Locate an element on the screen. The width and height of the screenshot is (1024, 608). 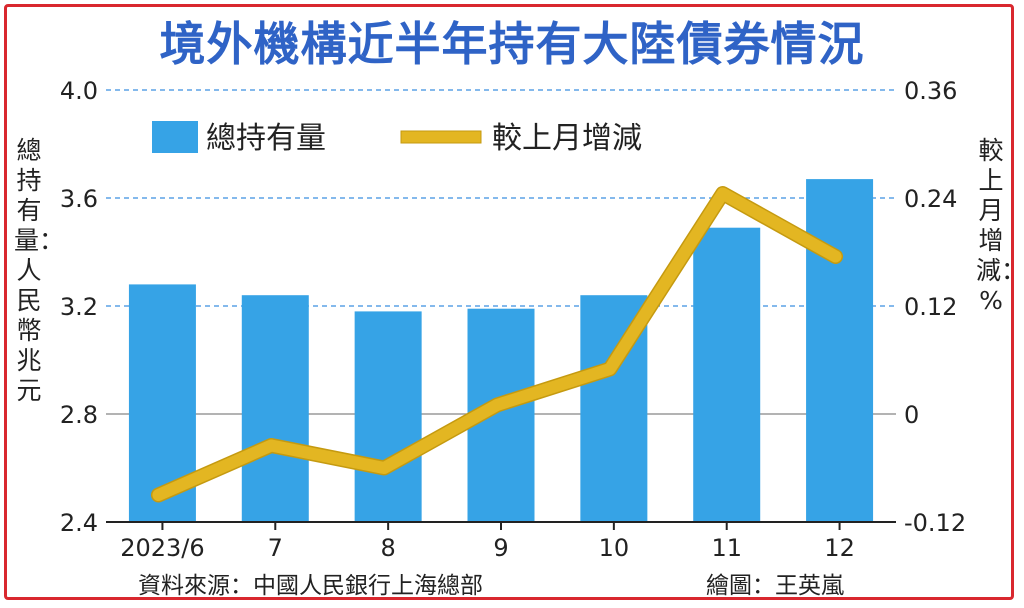
x-tick-label: 7 is located at coordinates (275, 548).